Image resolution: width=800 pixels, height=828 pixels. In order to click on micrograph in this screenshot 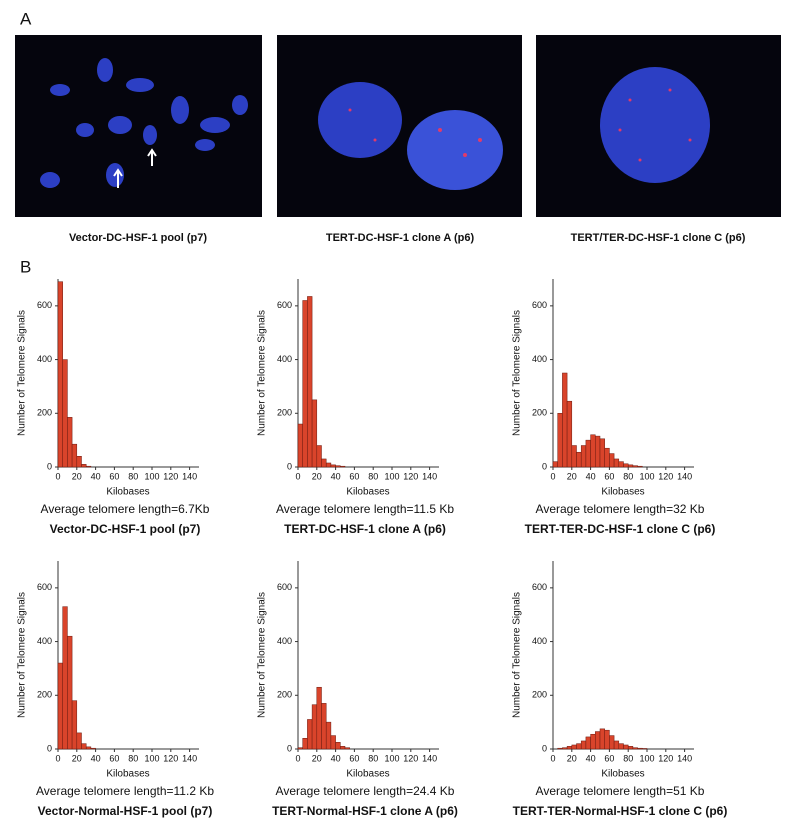, I will do `click(399, 126)`.